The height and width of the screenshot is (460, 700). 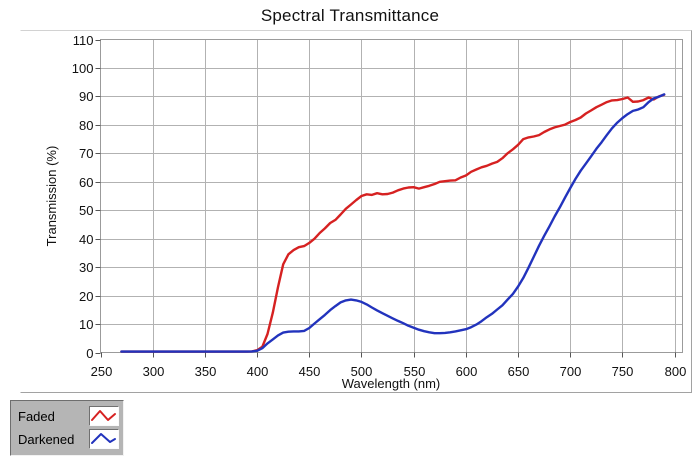 What do you see at coordinates (362, 371) in the screenshot?
I see `x-tick-label: 500` at bounding box center [362, 371].